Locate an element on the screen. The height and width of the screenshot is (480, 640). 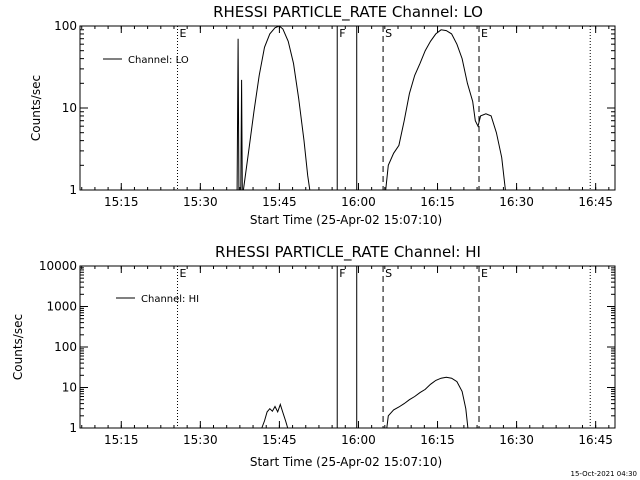
legend: Channel: HI is located at coordinates (157, 299).